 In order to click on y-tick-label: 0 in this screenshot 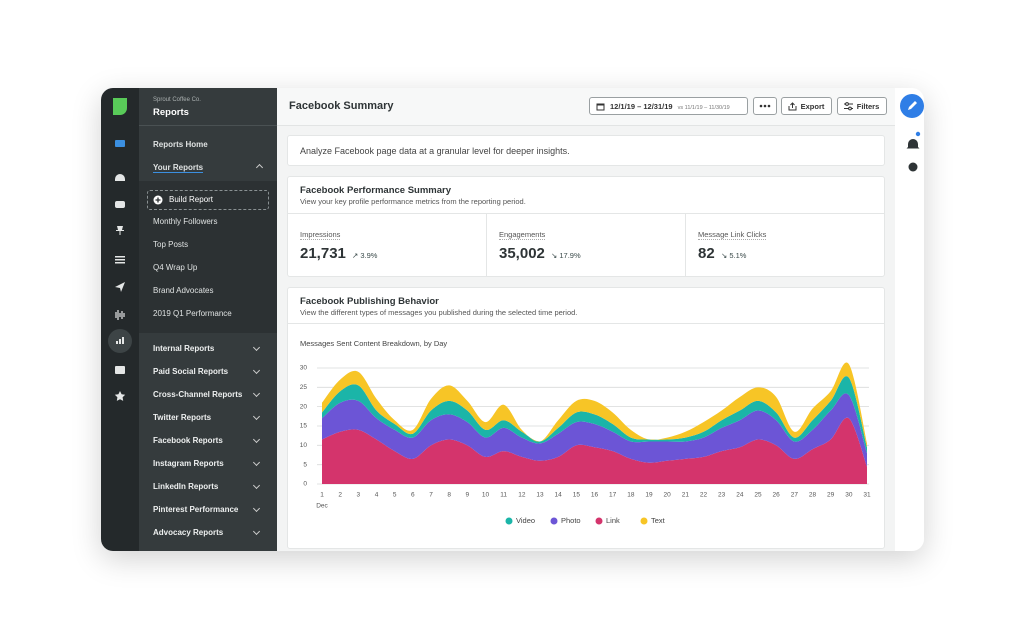, I will do `click(305, 484)`.